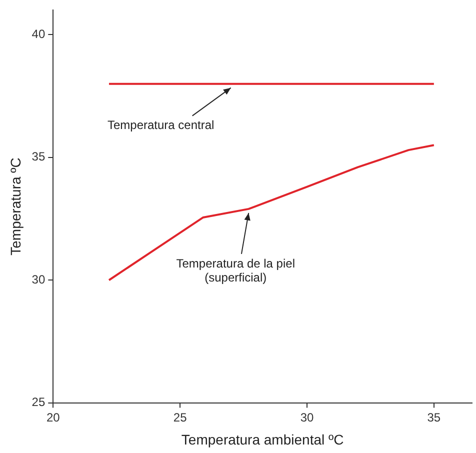  I want to click on x-axis-title: Temperatura ambiental ºC, so click(262, 439).